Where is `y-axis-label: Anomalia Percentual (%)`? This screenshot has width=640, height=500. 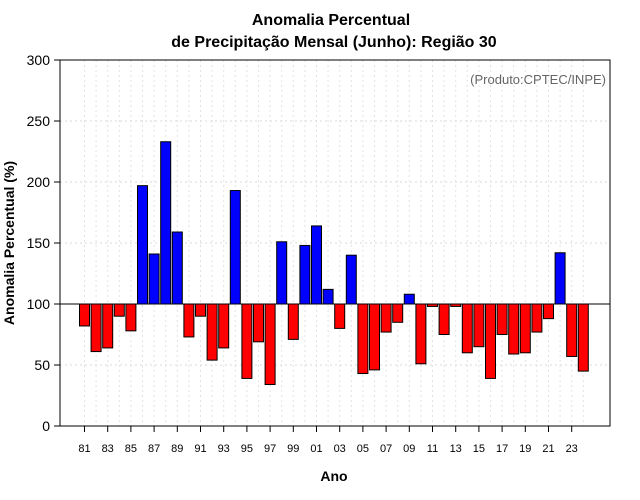
y-axis-label: Anomalia Percentual (%) is located at coordinates (9, 243).